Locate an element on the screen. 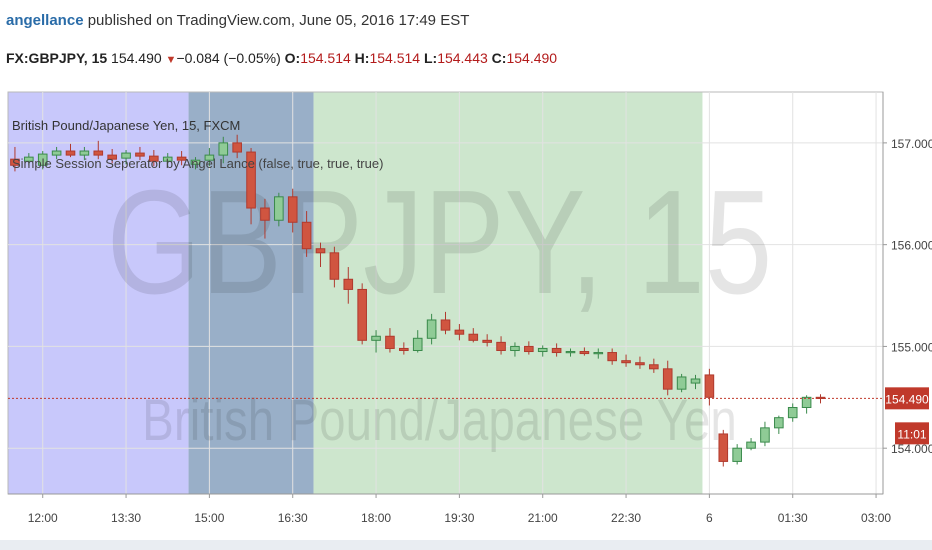  legend-series: British Pound/Japanese Yen, 15, FXCM is located at coordinates (126, 125).